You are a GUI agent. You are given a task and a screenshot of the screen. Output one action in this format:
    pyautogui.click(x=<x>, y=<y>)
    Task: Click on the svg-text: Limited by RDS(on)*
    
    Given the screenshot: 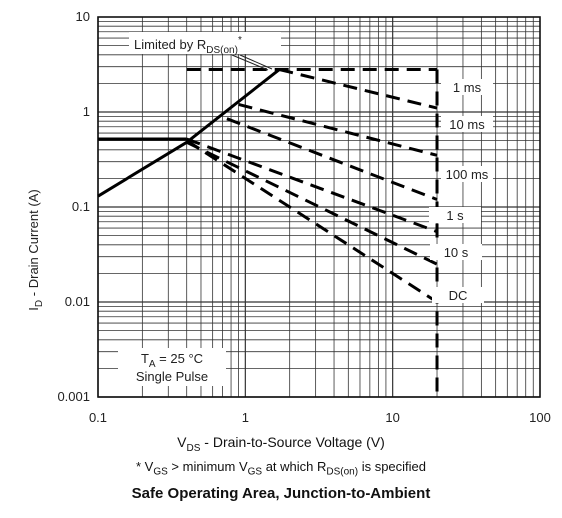 What is the action you would take?
    pyautogui.click(x=188, y=45)
    